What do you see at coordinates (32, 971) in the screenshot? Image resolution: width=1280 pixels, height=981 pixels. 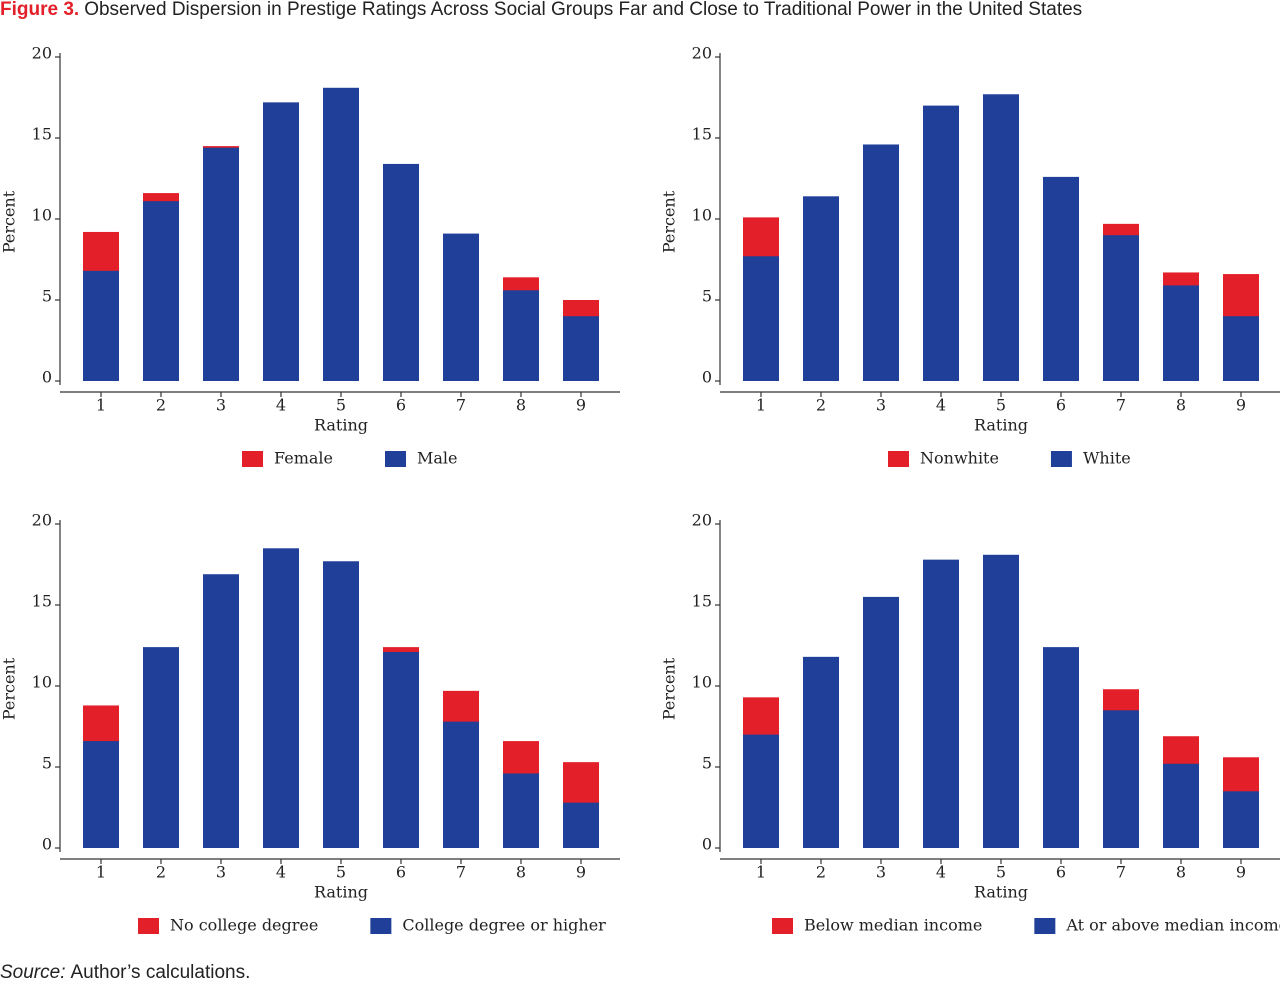 I see `source-label: Source:` at bounding box center [32, 971].